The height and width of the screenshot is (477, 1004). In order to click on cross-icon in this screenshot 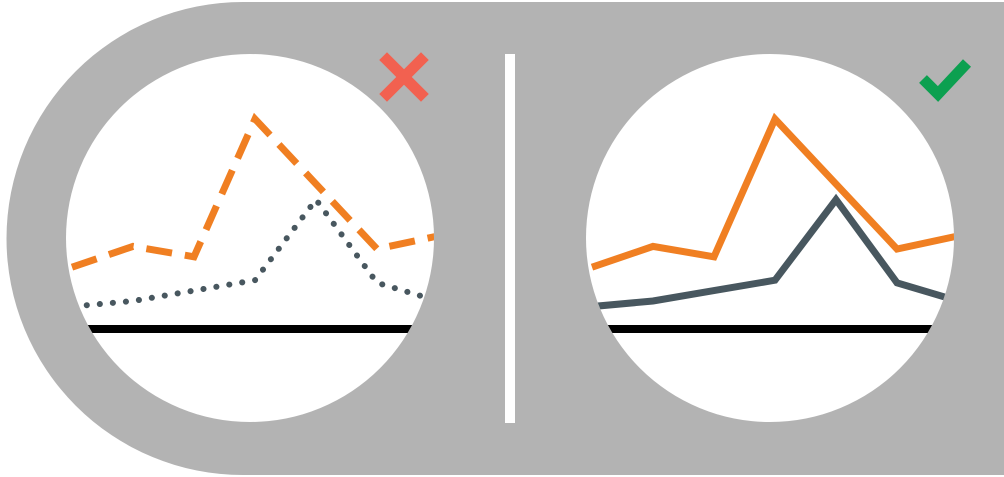, I will do `click(404, 77)`.